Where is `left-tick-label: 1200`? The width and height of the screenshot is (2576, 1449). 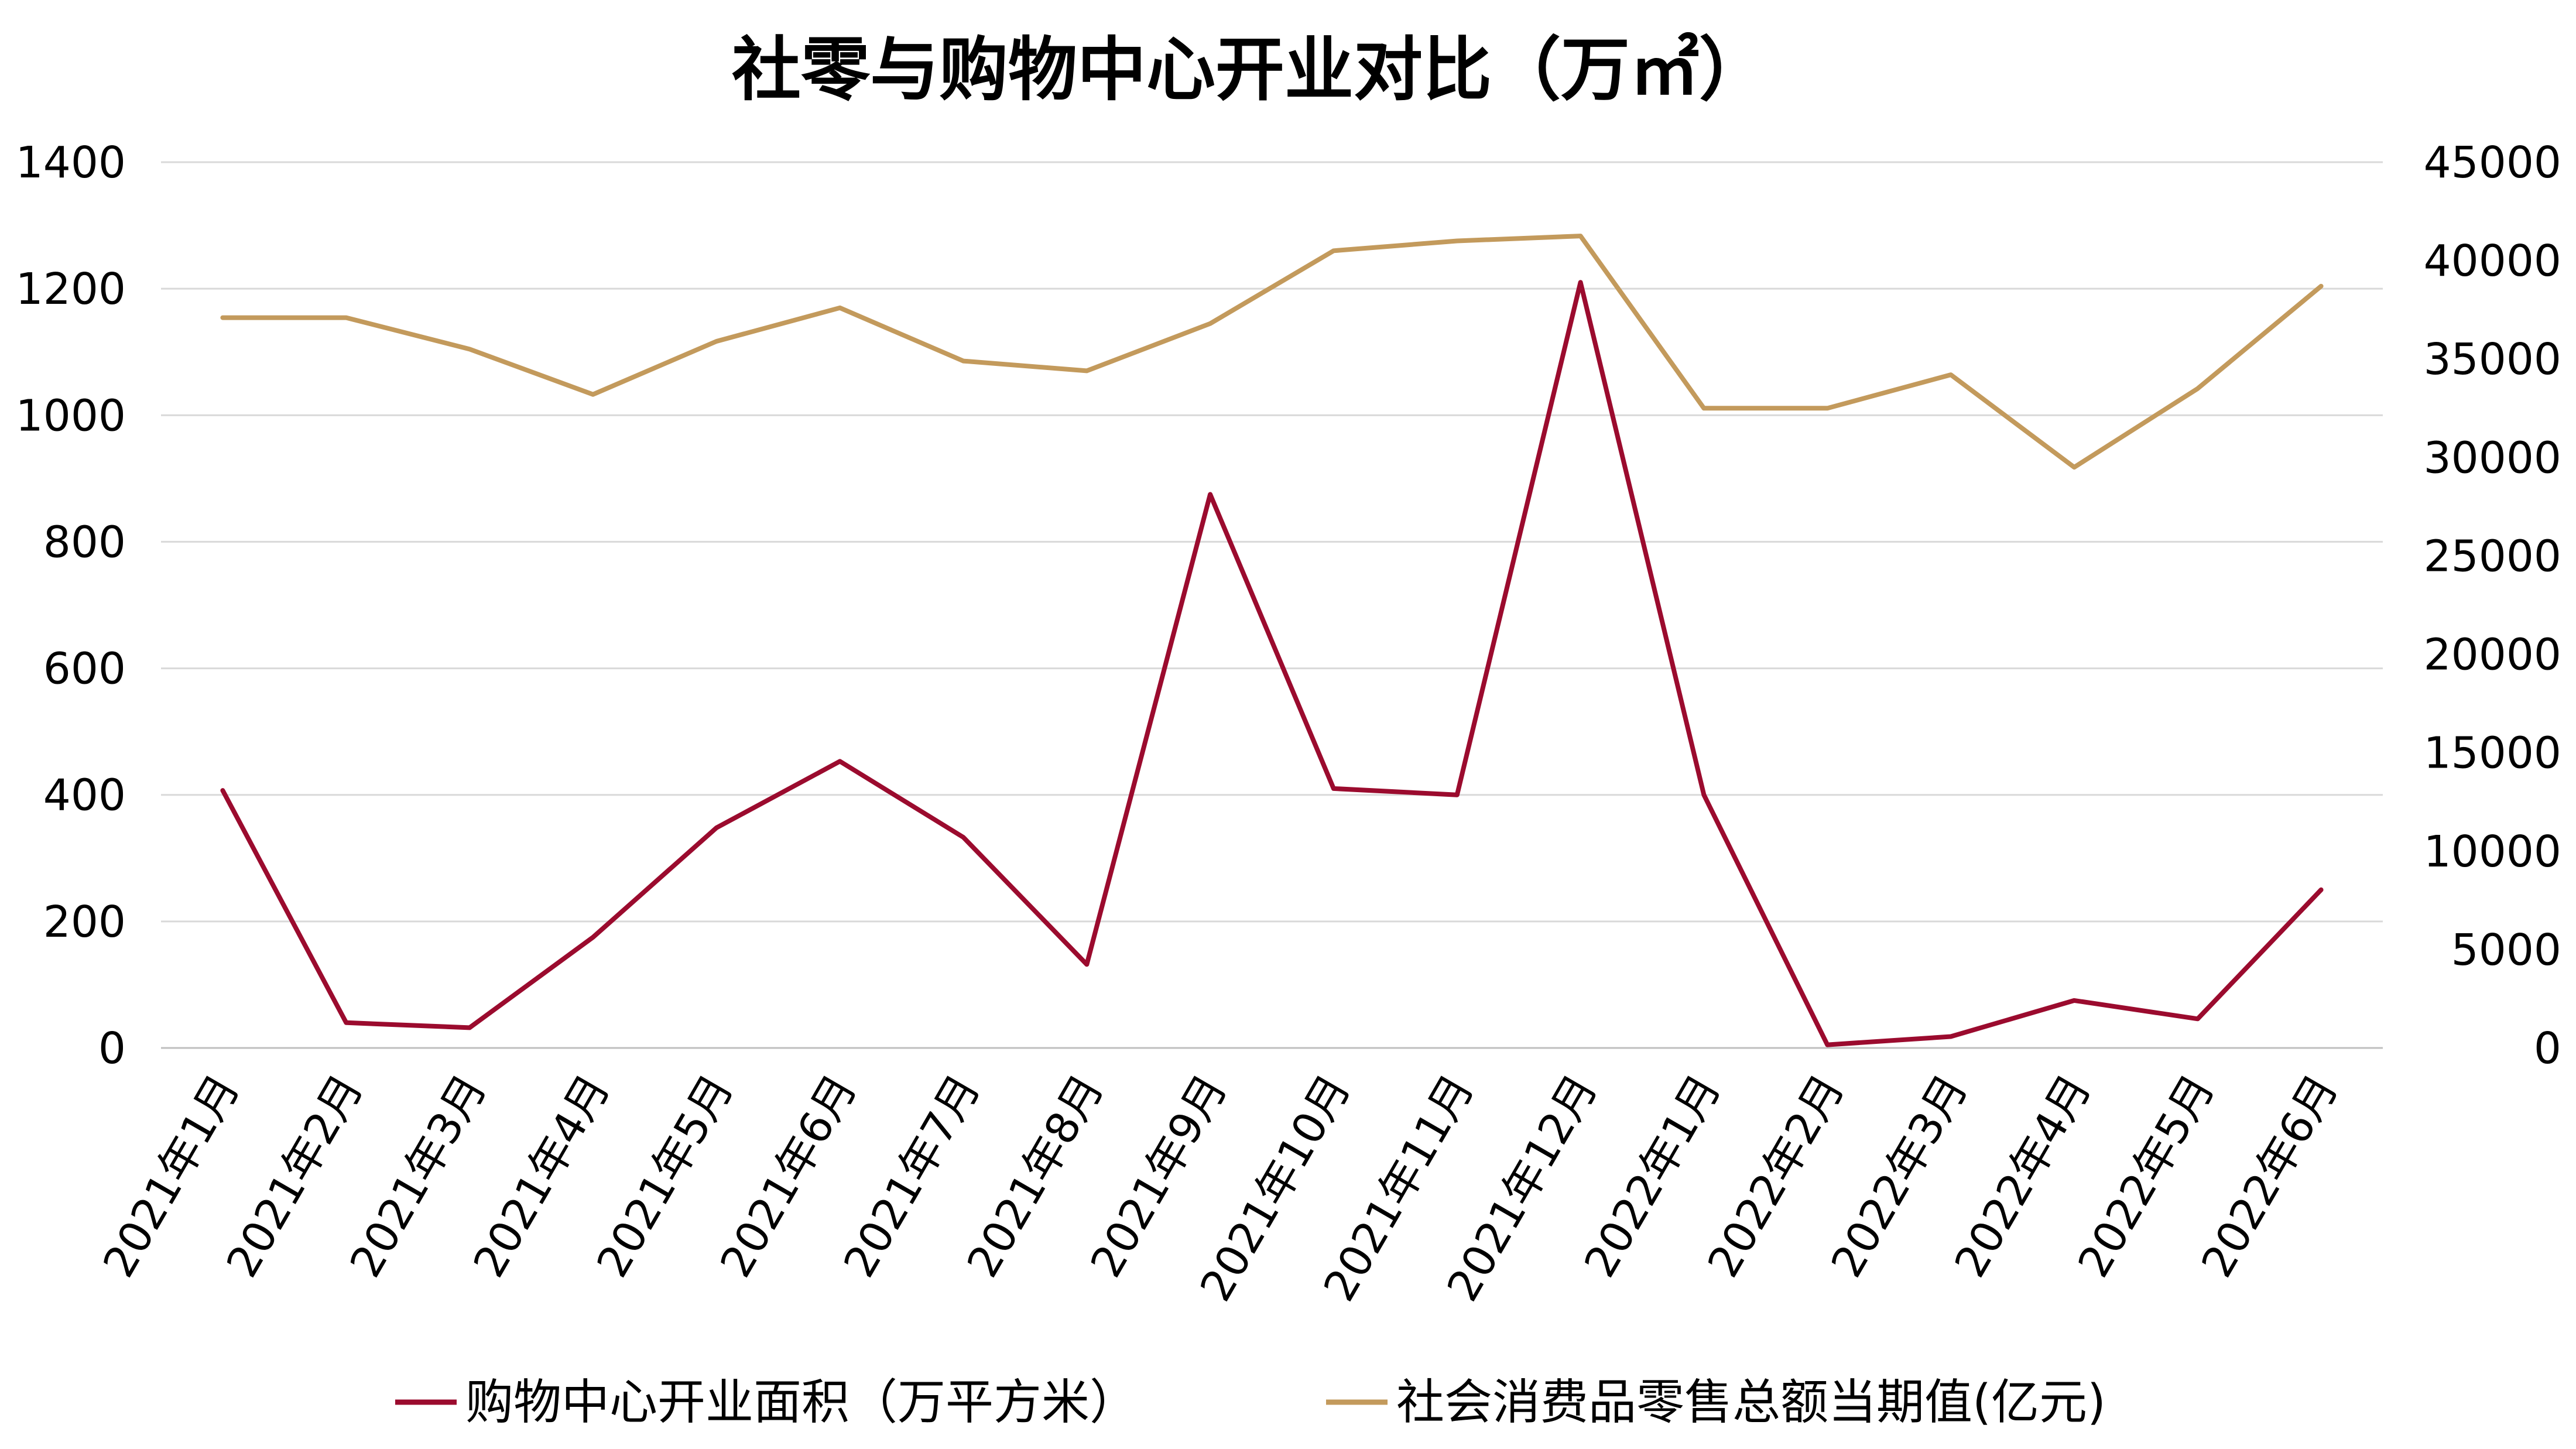 left-tick-label: 1200 is located at coordinates (71, 289).